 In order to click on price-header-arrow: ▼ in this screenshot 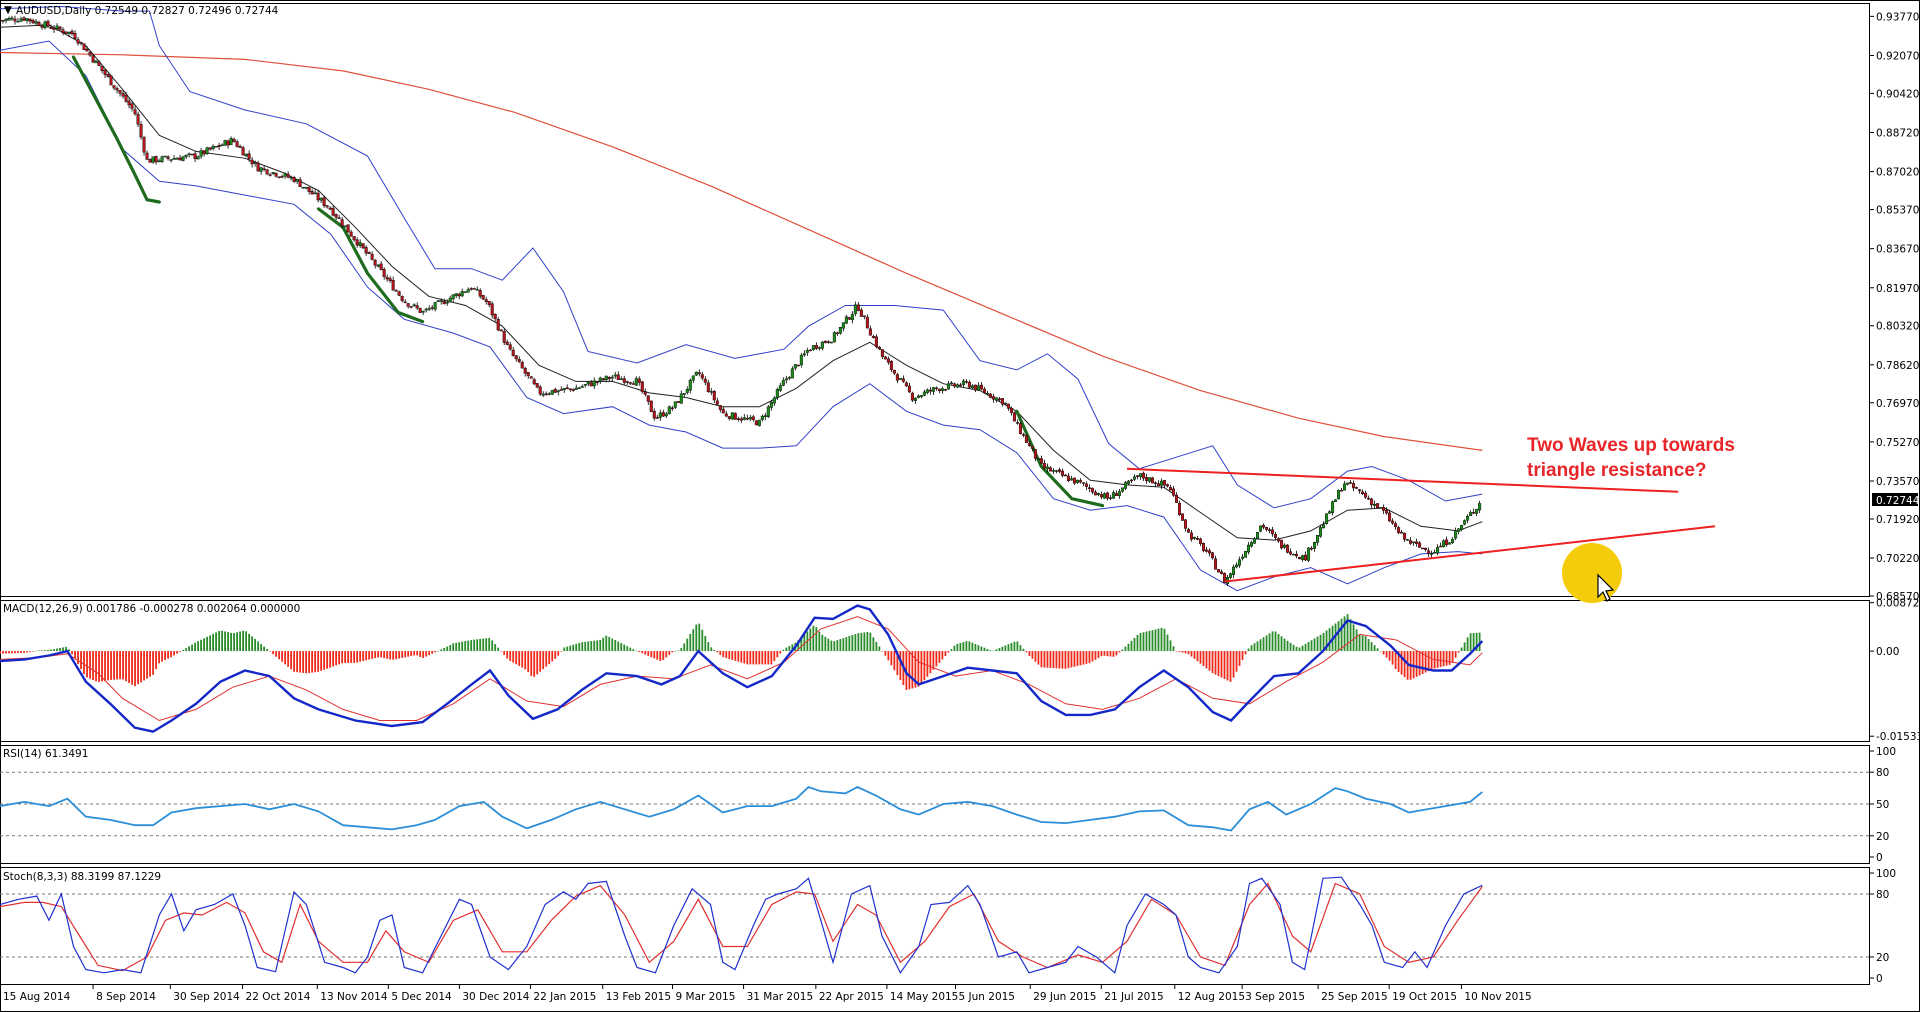, I will do `click(8, 10)`.